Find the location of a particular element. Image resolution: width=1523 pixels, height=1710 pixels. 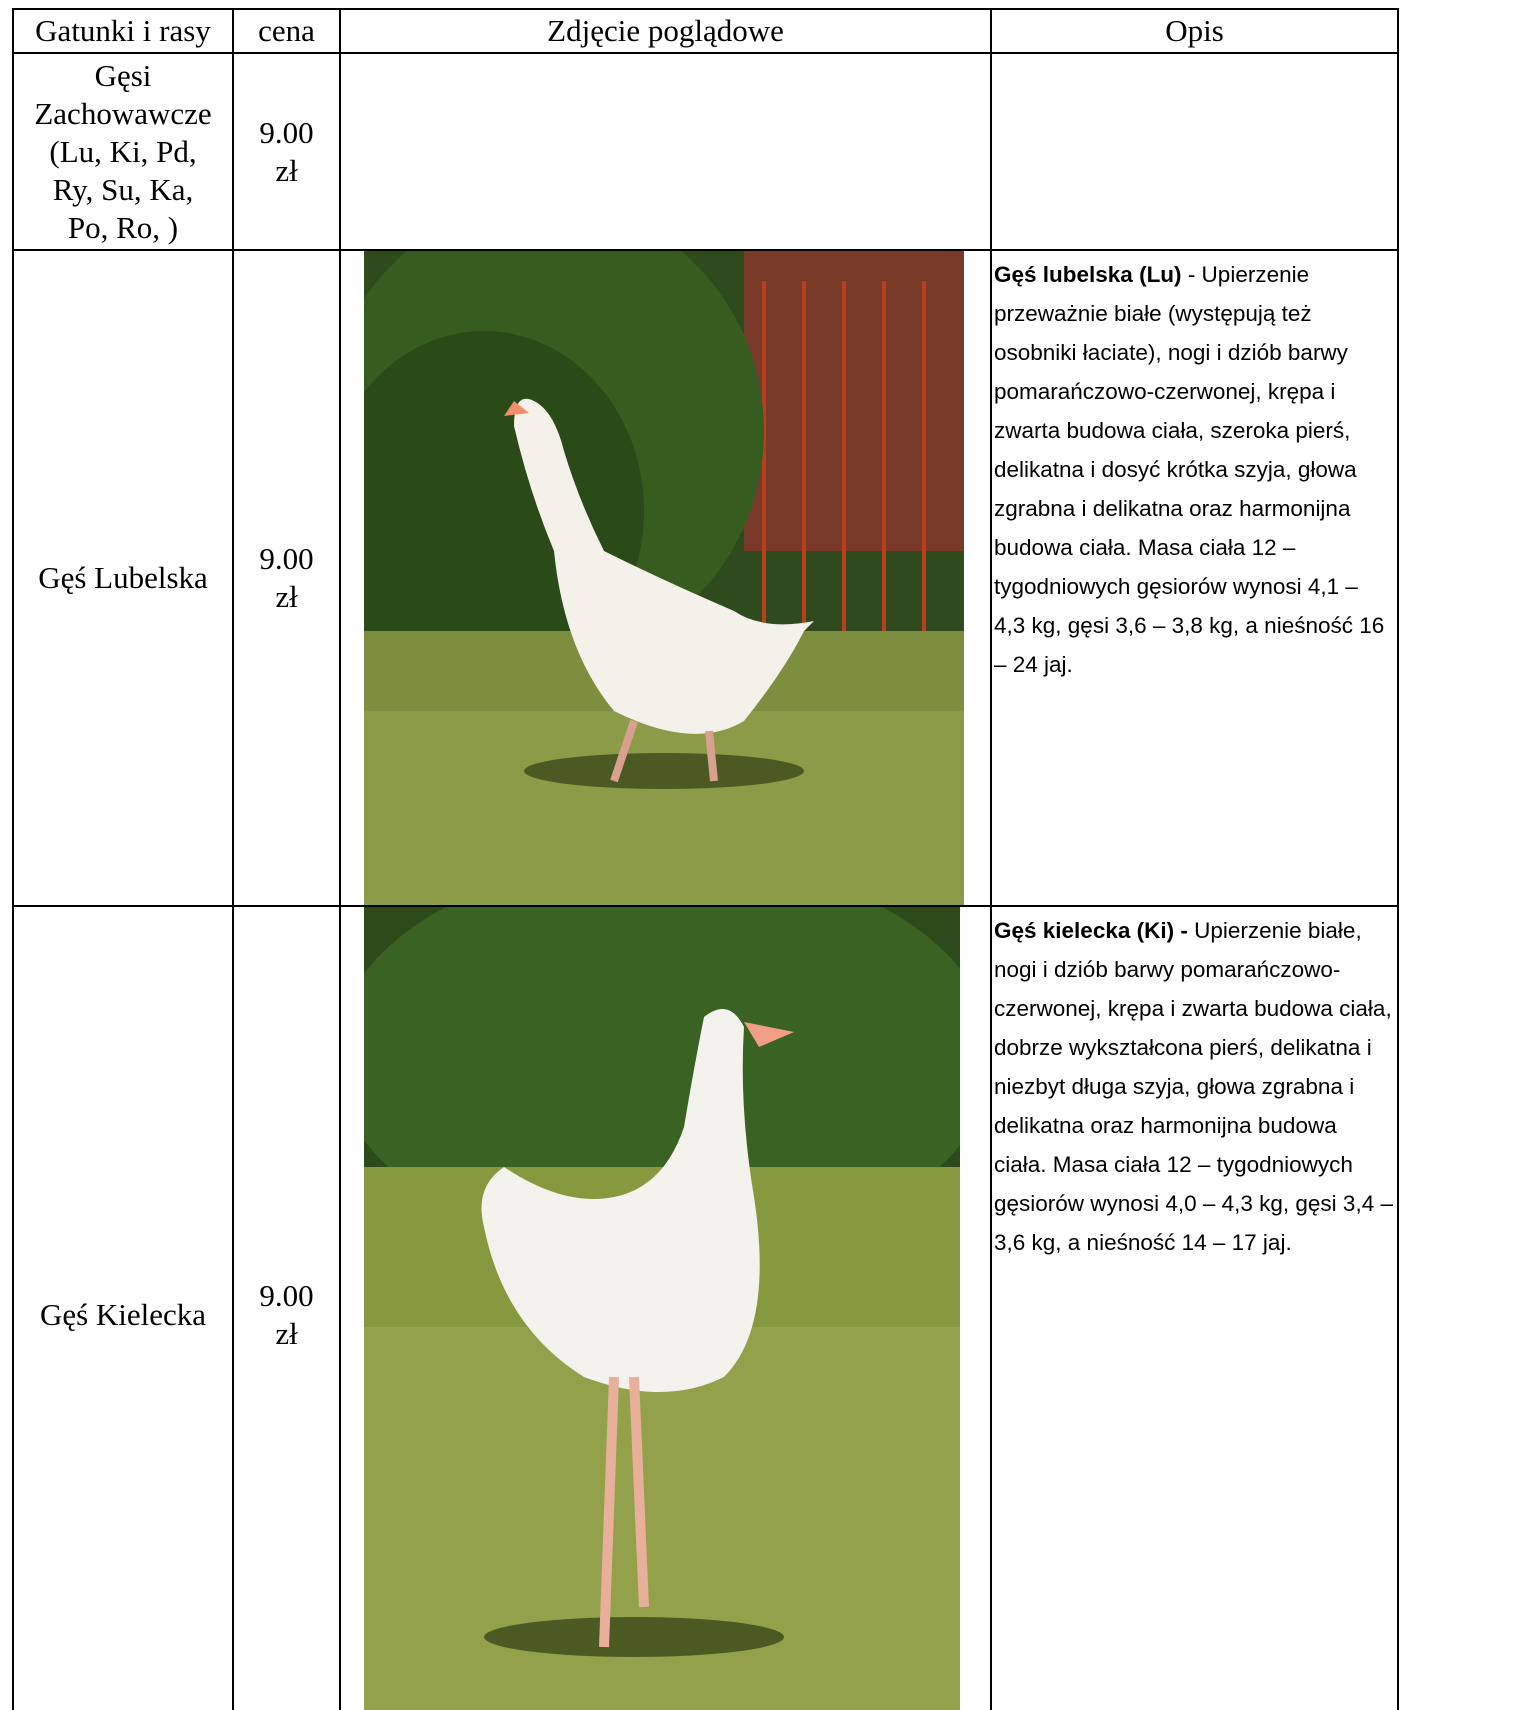

photo-cell is located at coordinates (665, 151).